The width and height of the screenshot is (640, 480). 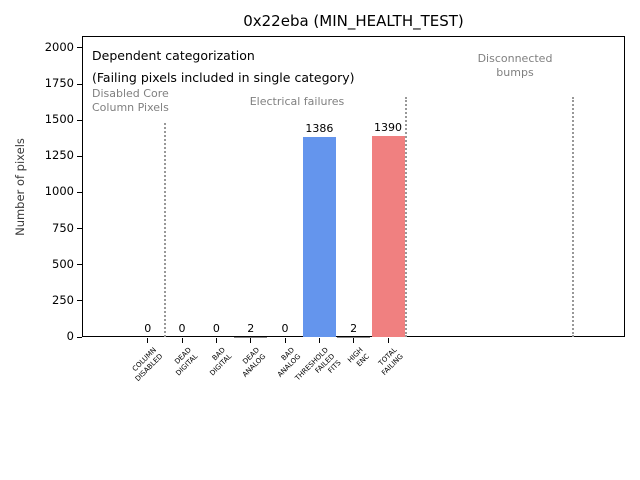 What do you see at coordinates (388, 128) in the screenshot?
I see `bar-value-label: 1390` at bounding box center [388, 128].